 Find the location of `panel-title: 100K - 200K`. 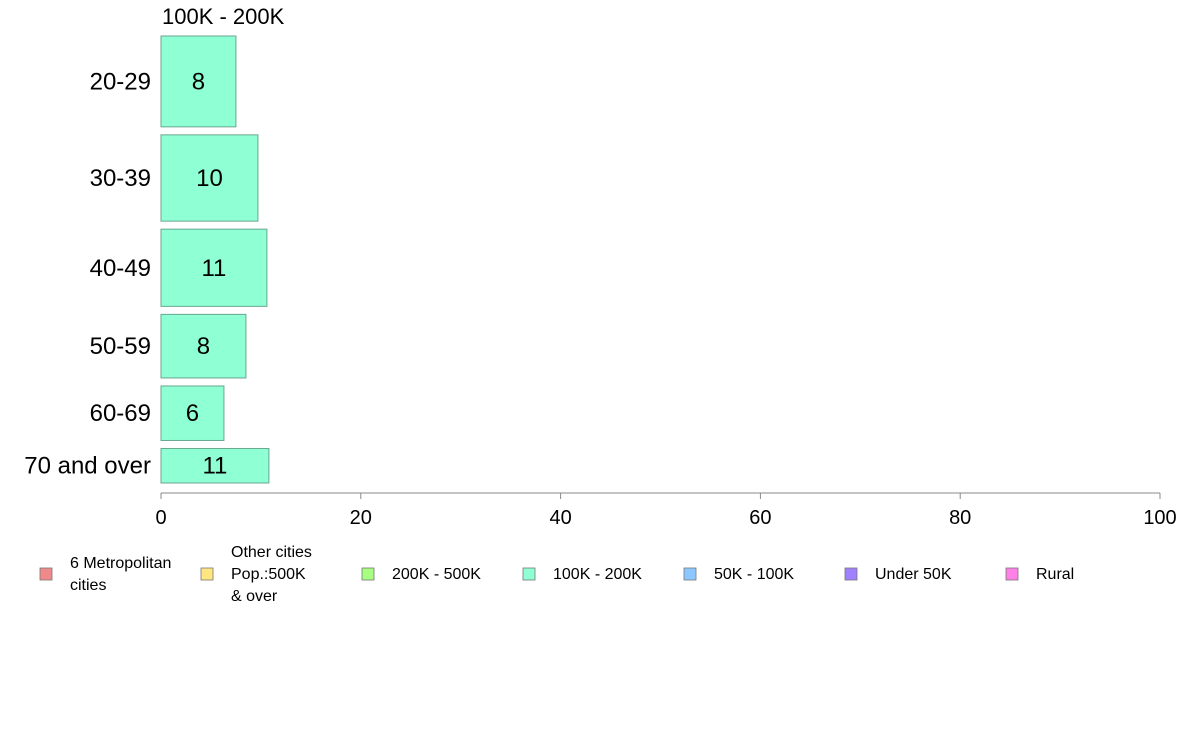

panel-title: 100K - 200K is located at coordinates (223, 16).